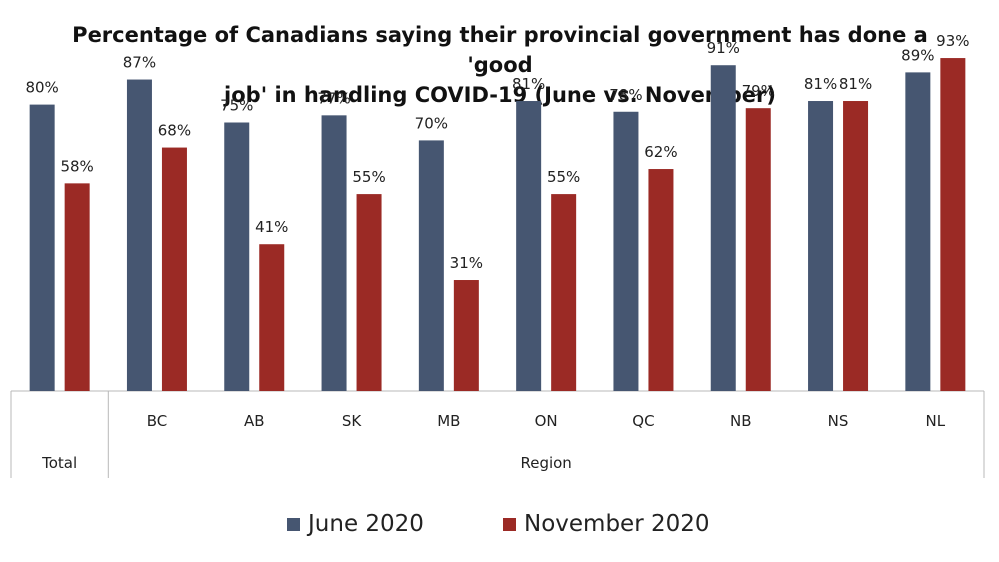 The height and width of the screenshot is (562, 999). What do you see at coordinates (352, 421) in the screenshot?
I see `x-tick-label-sk: SK` at bounding box center [352, 421].